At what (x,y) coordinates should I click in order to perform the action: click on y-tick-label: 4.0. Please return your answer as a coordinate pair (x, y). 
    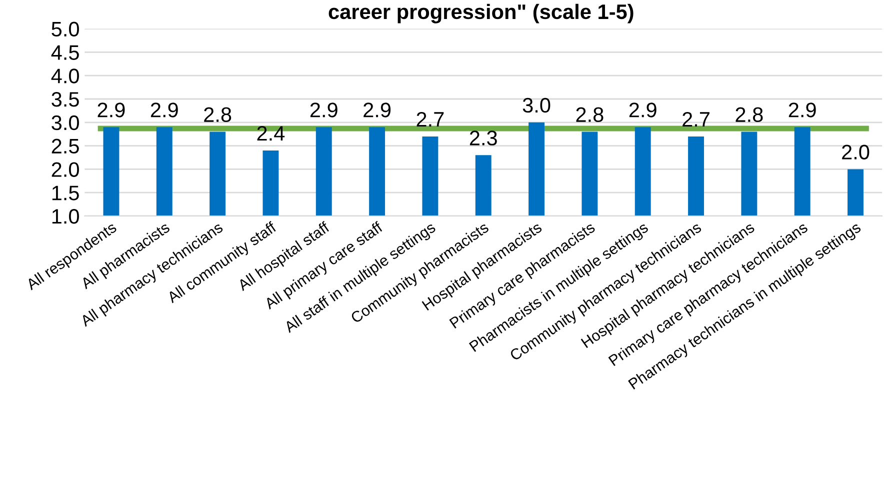
    Looking at the image, I should click on (65, 76).